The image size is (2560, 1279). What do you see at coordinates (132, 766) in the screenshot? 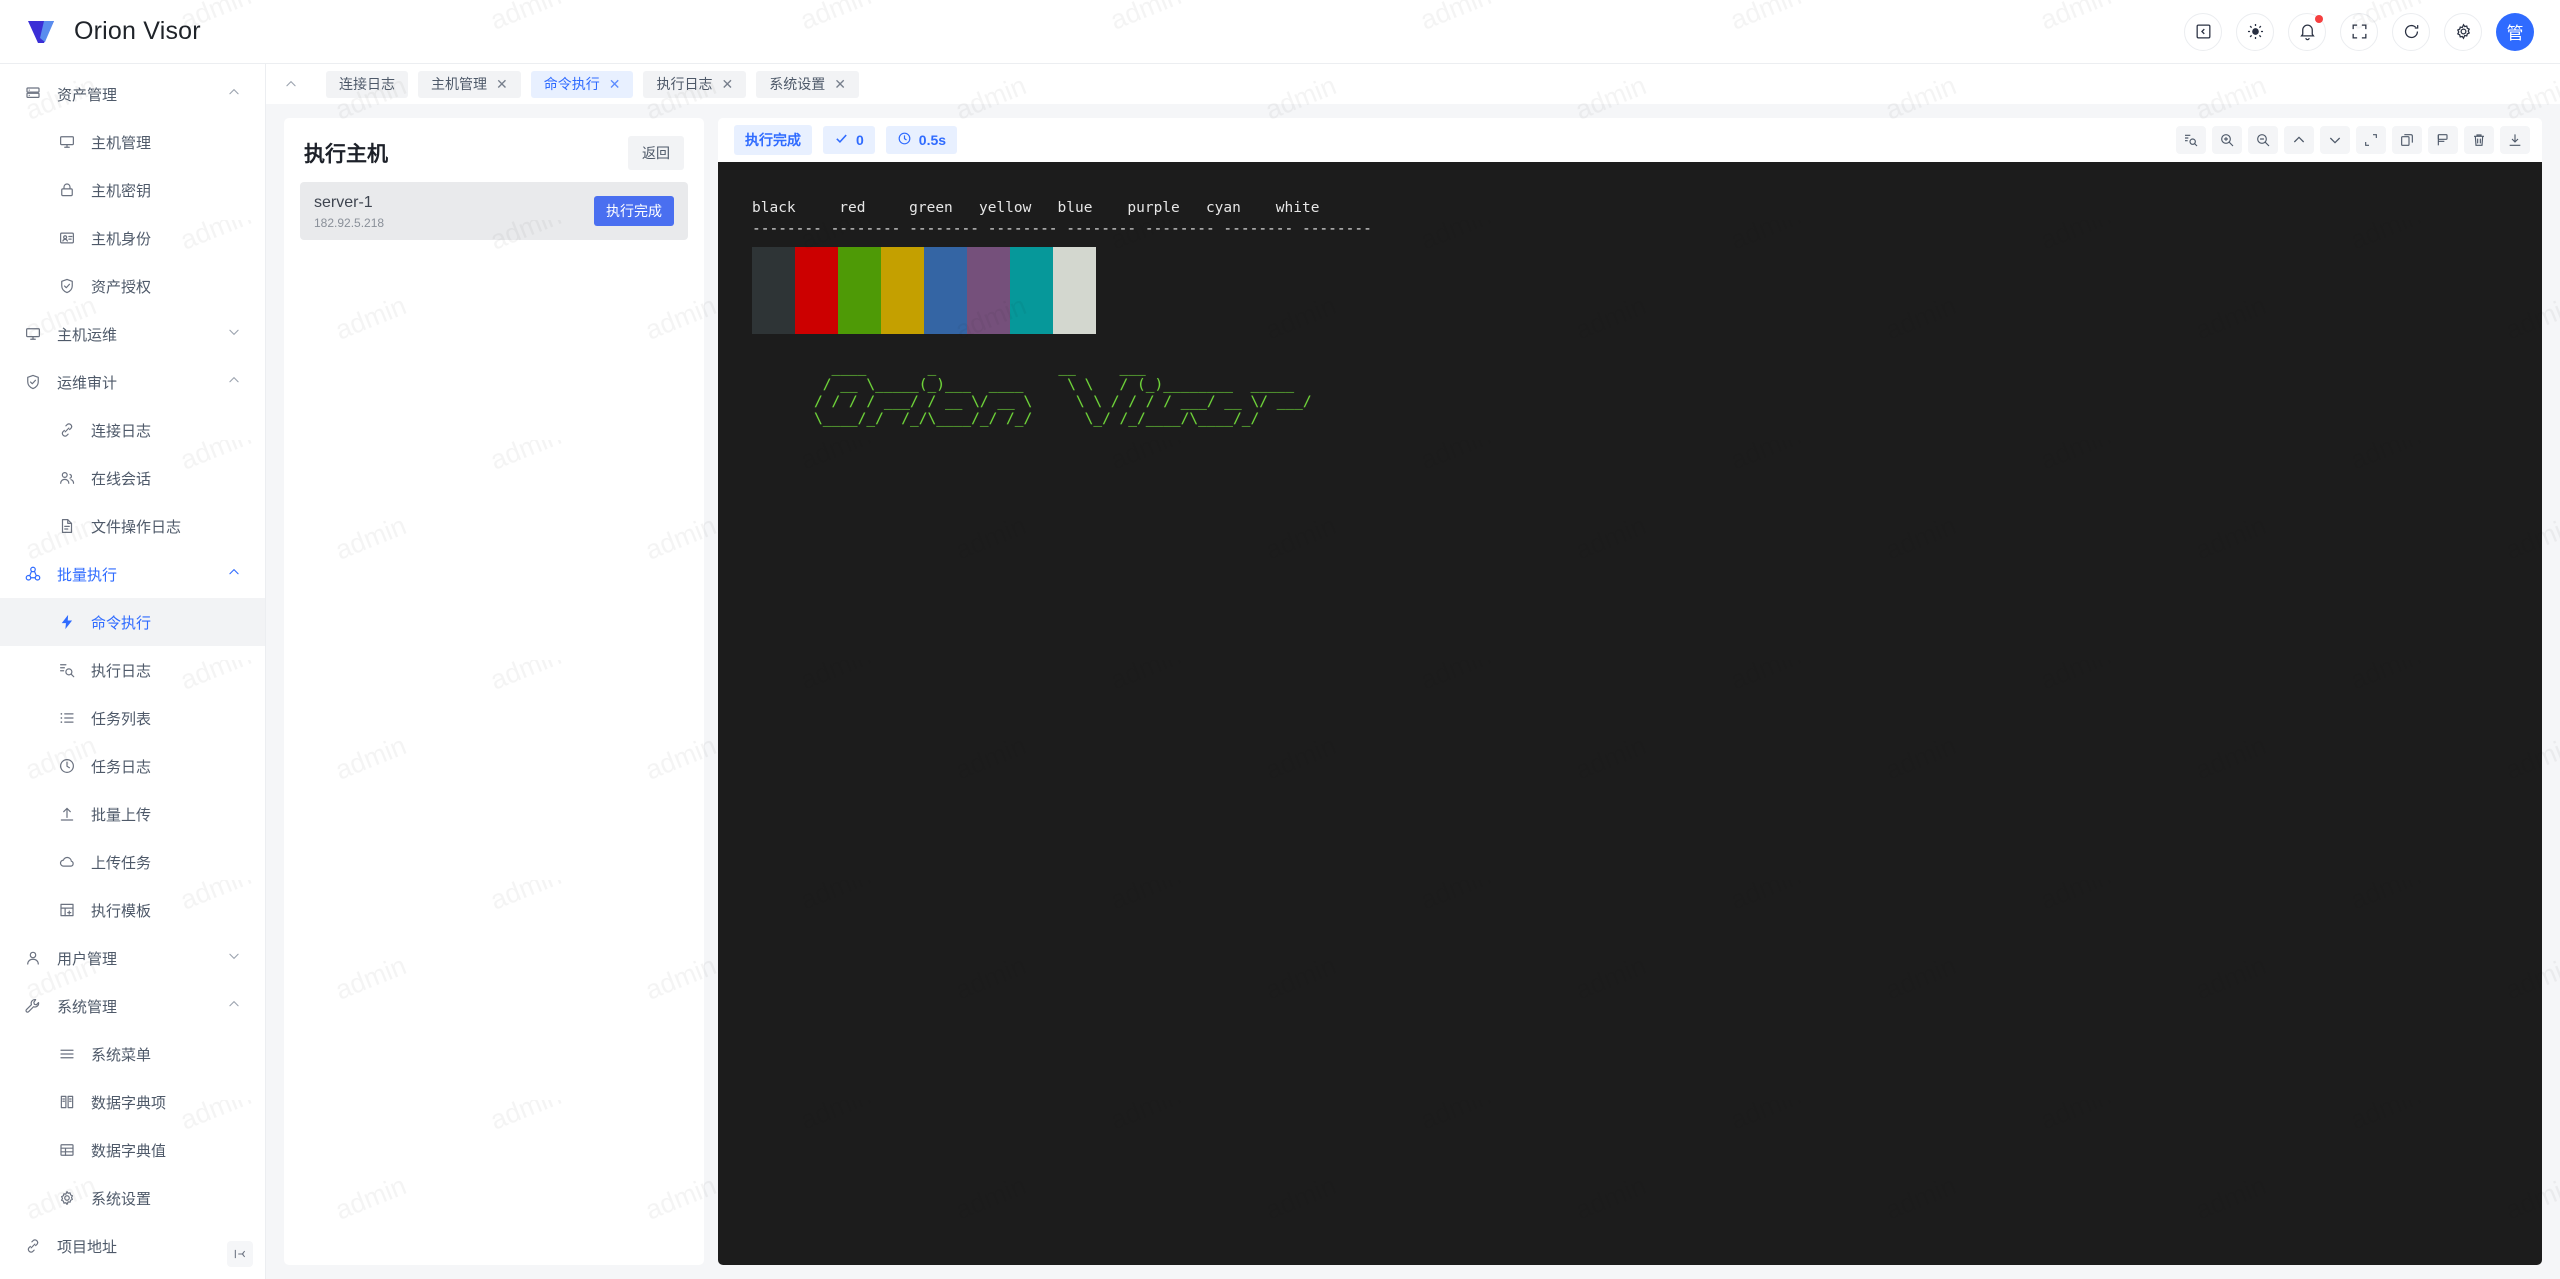
I see `sidebar-item-task-log: 任务日志` at bounding box center [132, 766].